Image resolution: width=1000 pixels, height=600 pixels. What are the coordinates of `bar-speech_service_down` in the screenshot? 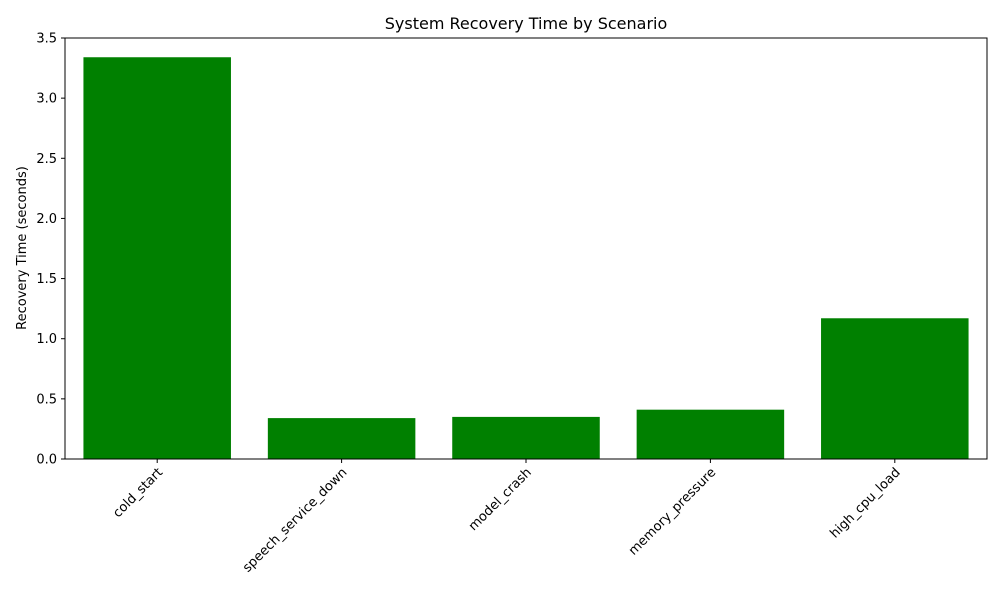 It's located at (341, 438).